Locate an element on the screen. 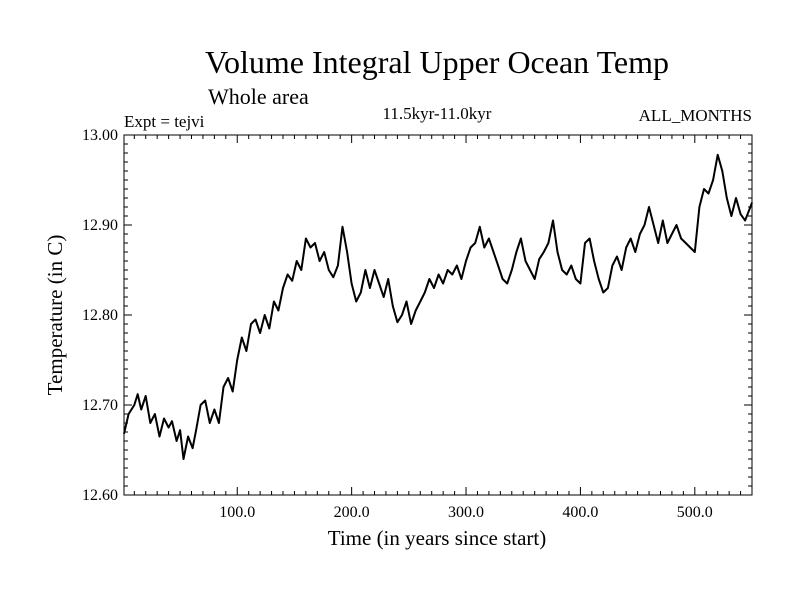 The image size is (800, 600). chart-title: Volume Integral Upper Ocean Temp is located at coordinates (437, 62).